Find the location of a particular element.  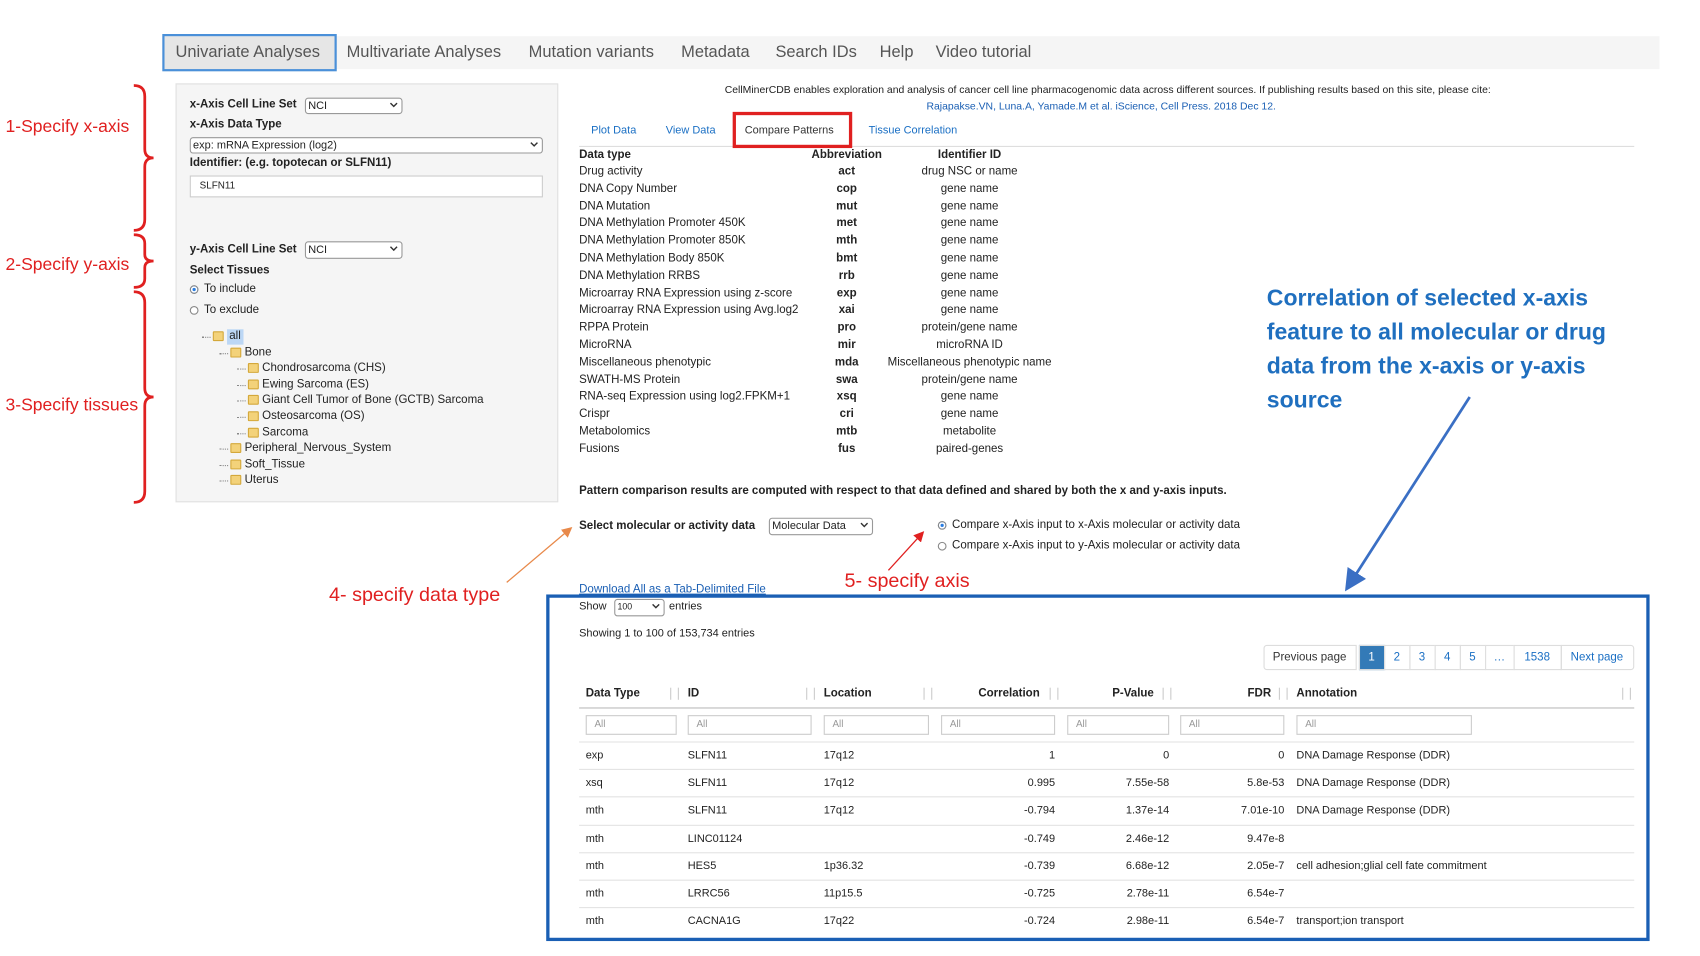

active-tab is located at coordinates (249, 53).